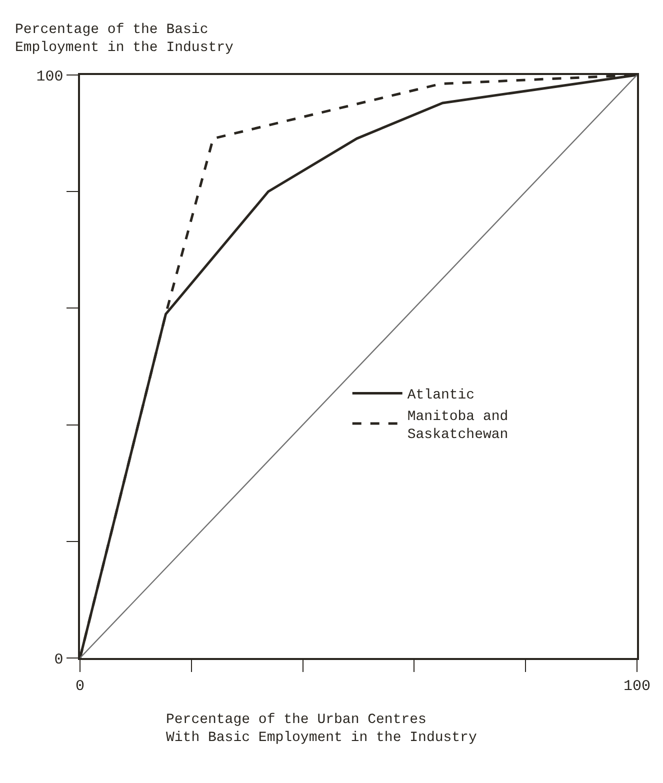  I want to click on legend-label: Atlantic, so click(441, 396).